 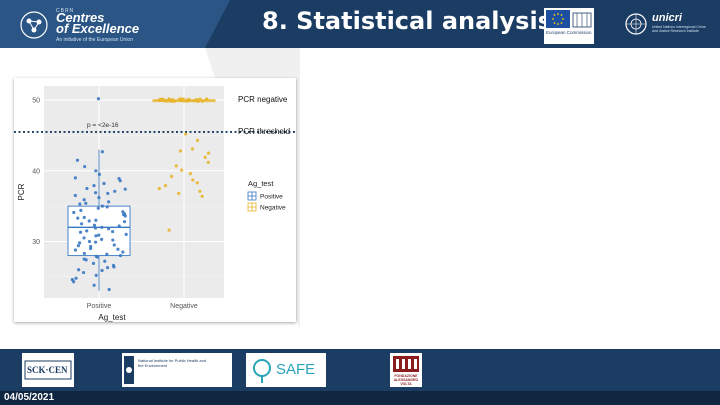 What do you see at coordinates (273, 208) in the screenshot?
I see `legend-entry: Negative` at bounding box center [273, 208].